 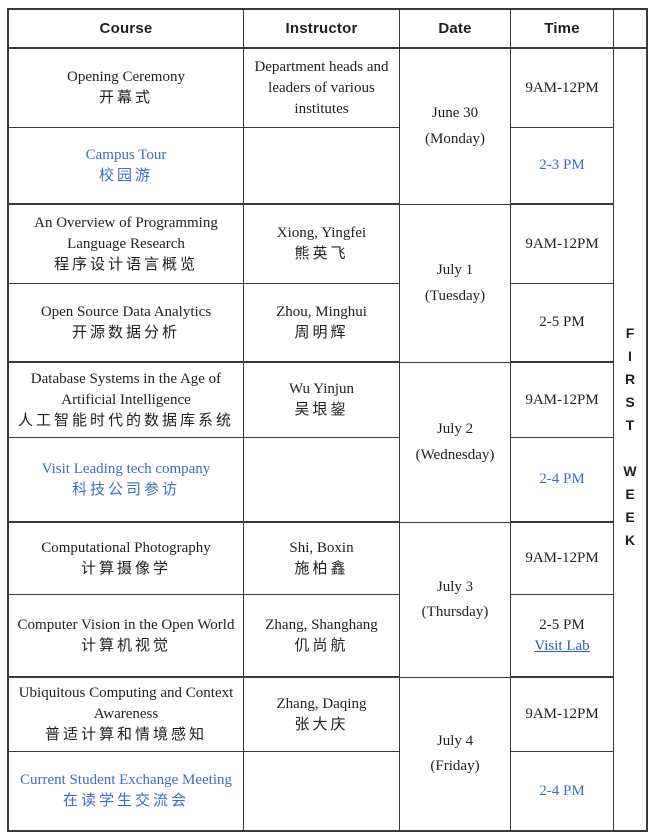 What do you see at coordinates (322, 244) in the screenshot?
I see `instructor-cell: Xiong, Yingfei 熊英飞` at bounding box center [322, 244].